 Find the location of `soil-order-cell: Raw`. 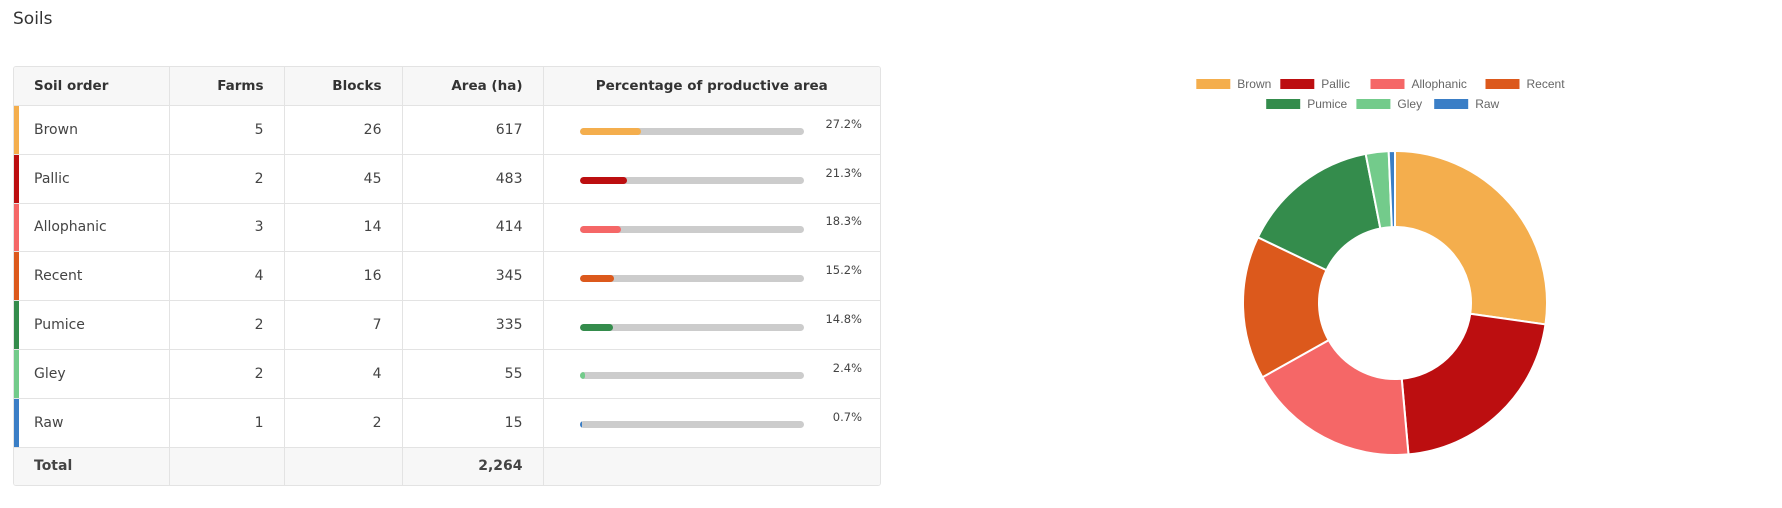

soil-order-cell: Raw is located at coordinates (92, 423).